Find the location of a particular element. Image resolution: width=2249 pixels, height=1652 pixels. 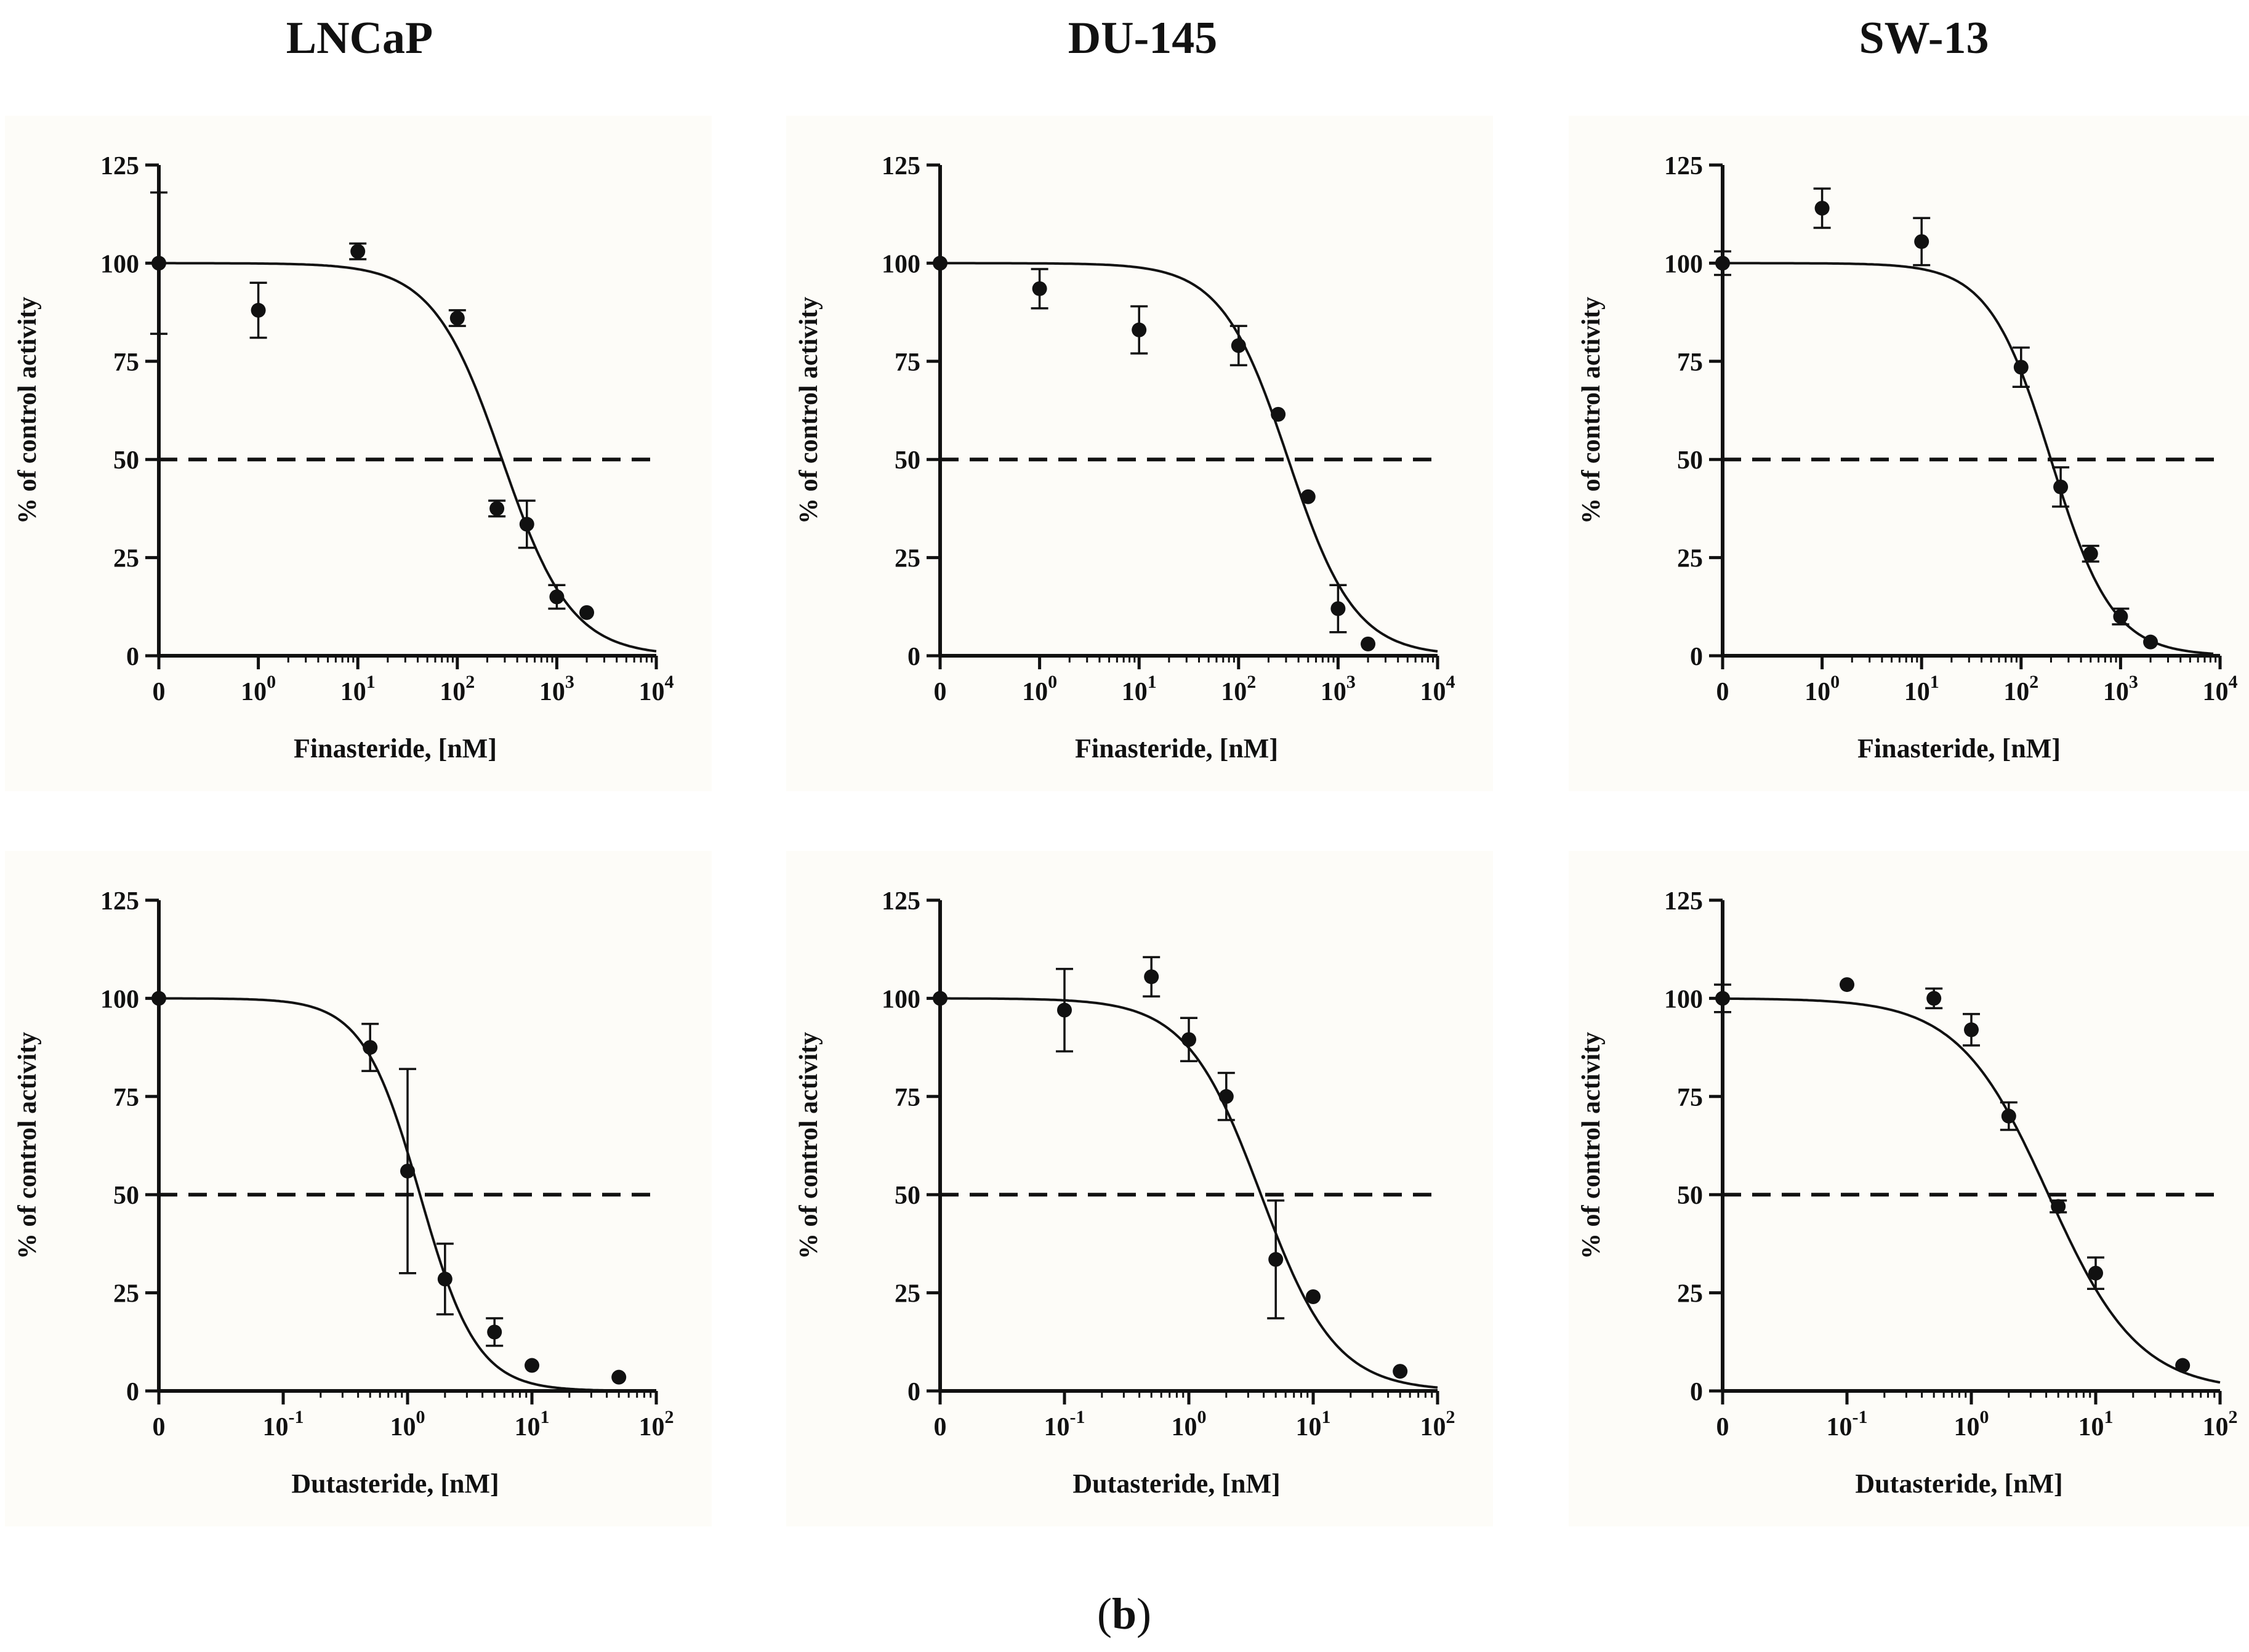

x-tick-label: 10³ is located at coordinates (2120, 689).